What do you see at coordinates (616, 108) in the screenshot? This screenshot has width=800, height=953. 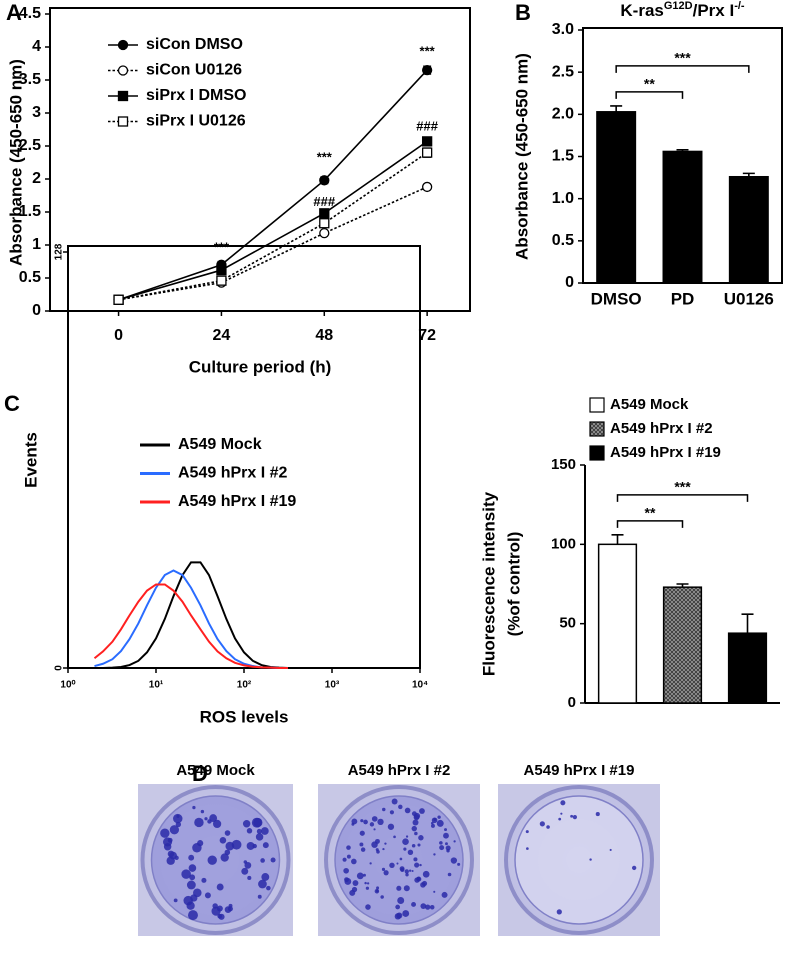 I see `error-bar` at bounding box center [616, 108].